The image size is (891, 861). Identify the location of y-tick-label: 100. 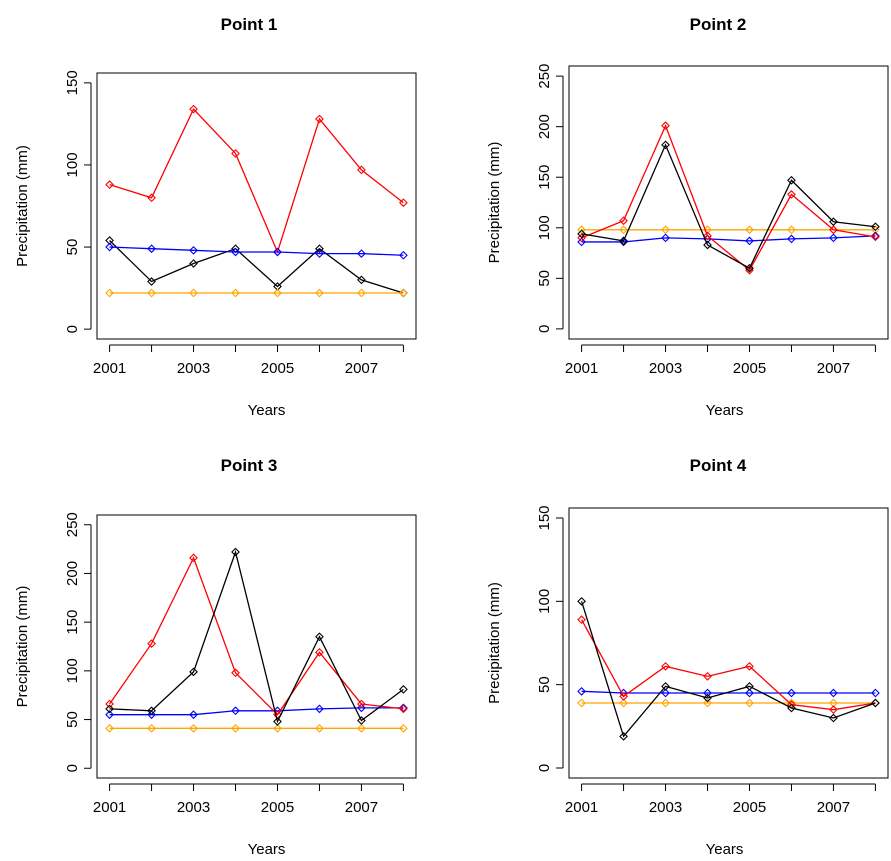
(544, 227).